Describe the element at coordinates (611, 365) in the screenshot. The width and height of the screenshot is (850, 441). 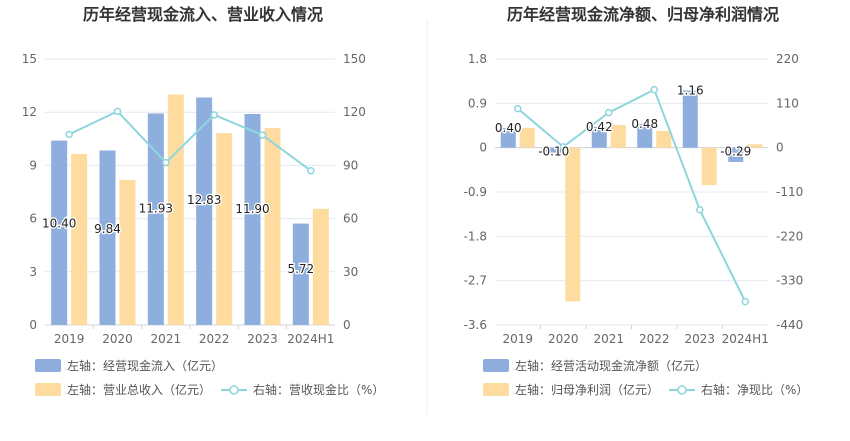
I see `legend-label: 左轴：经营活动现金流净额（亿元）` at that location.